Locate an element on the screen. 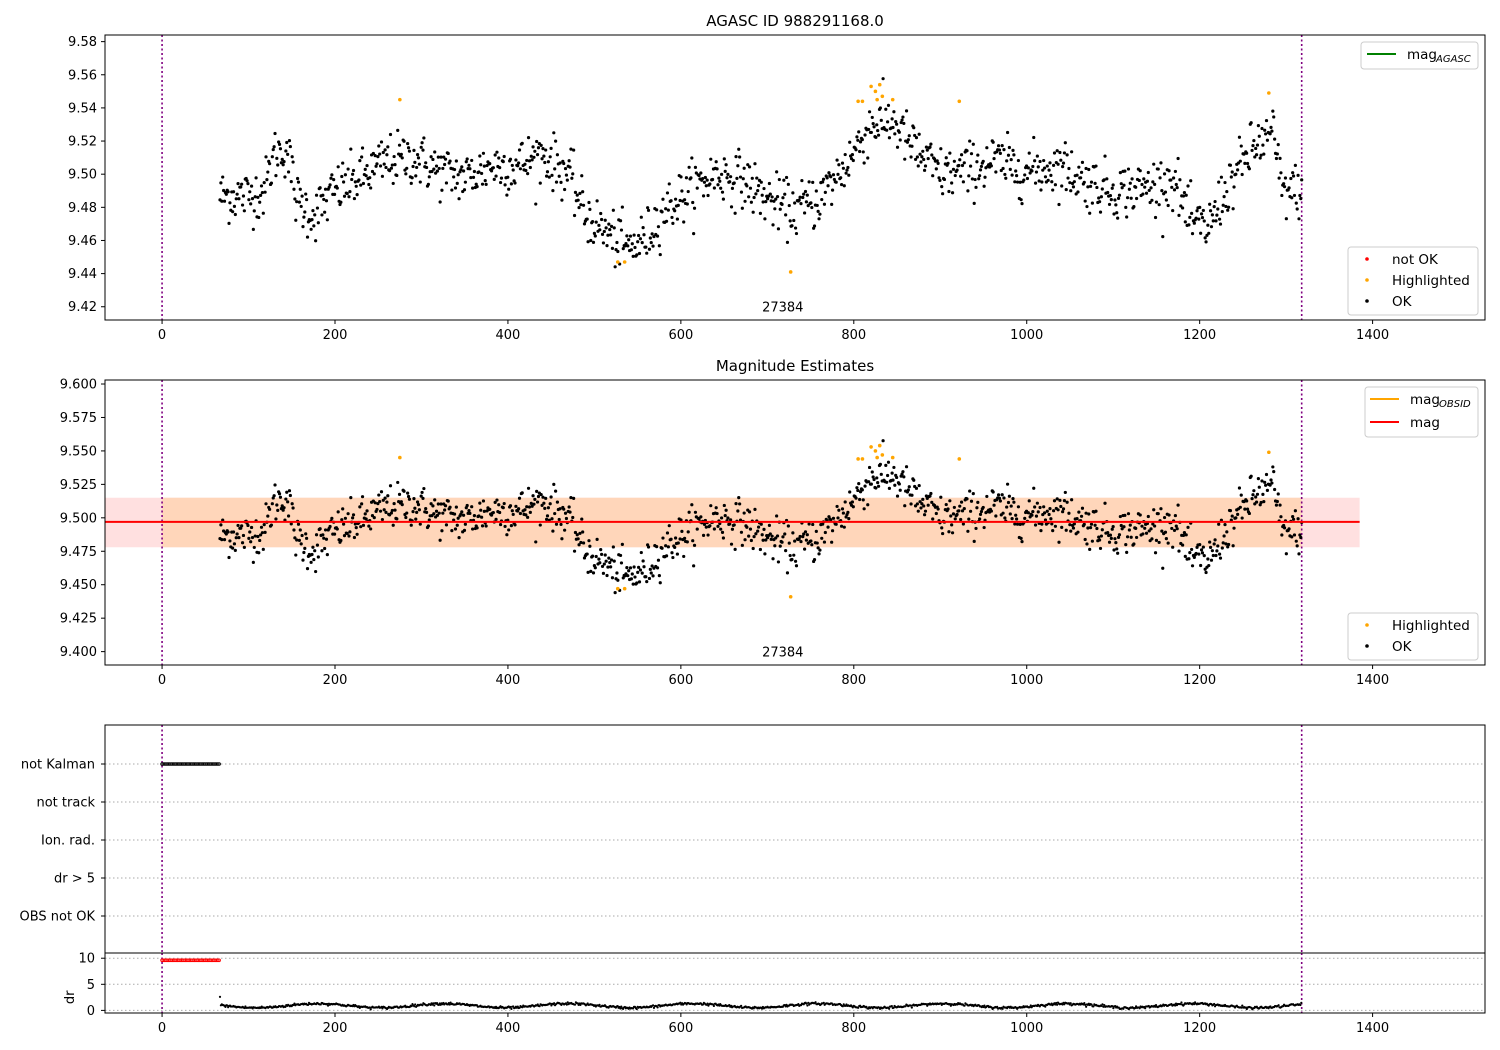 This screenshot has width=1500, height=1050. estimates-xtick-label: 0 is located at coordinates (162, 680).